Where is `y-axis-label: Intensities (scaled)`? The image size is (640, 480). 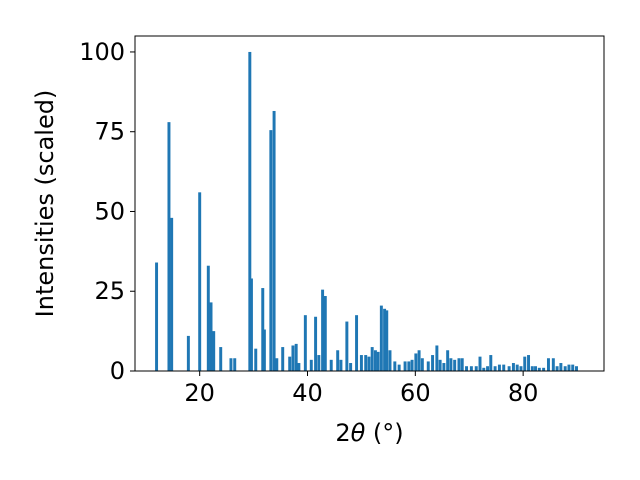 y-axis-label: Intensities (scaled) is located at coordinates (45, 204).